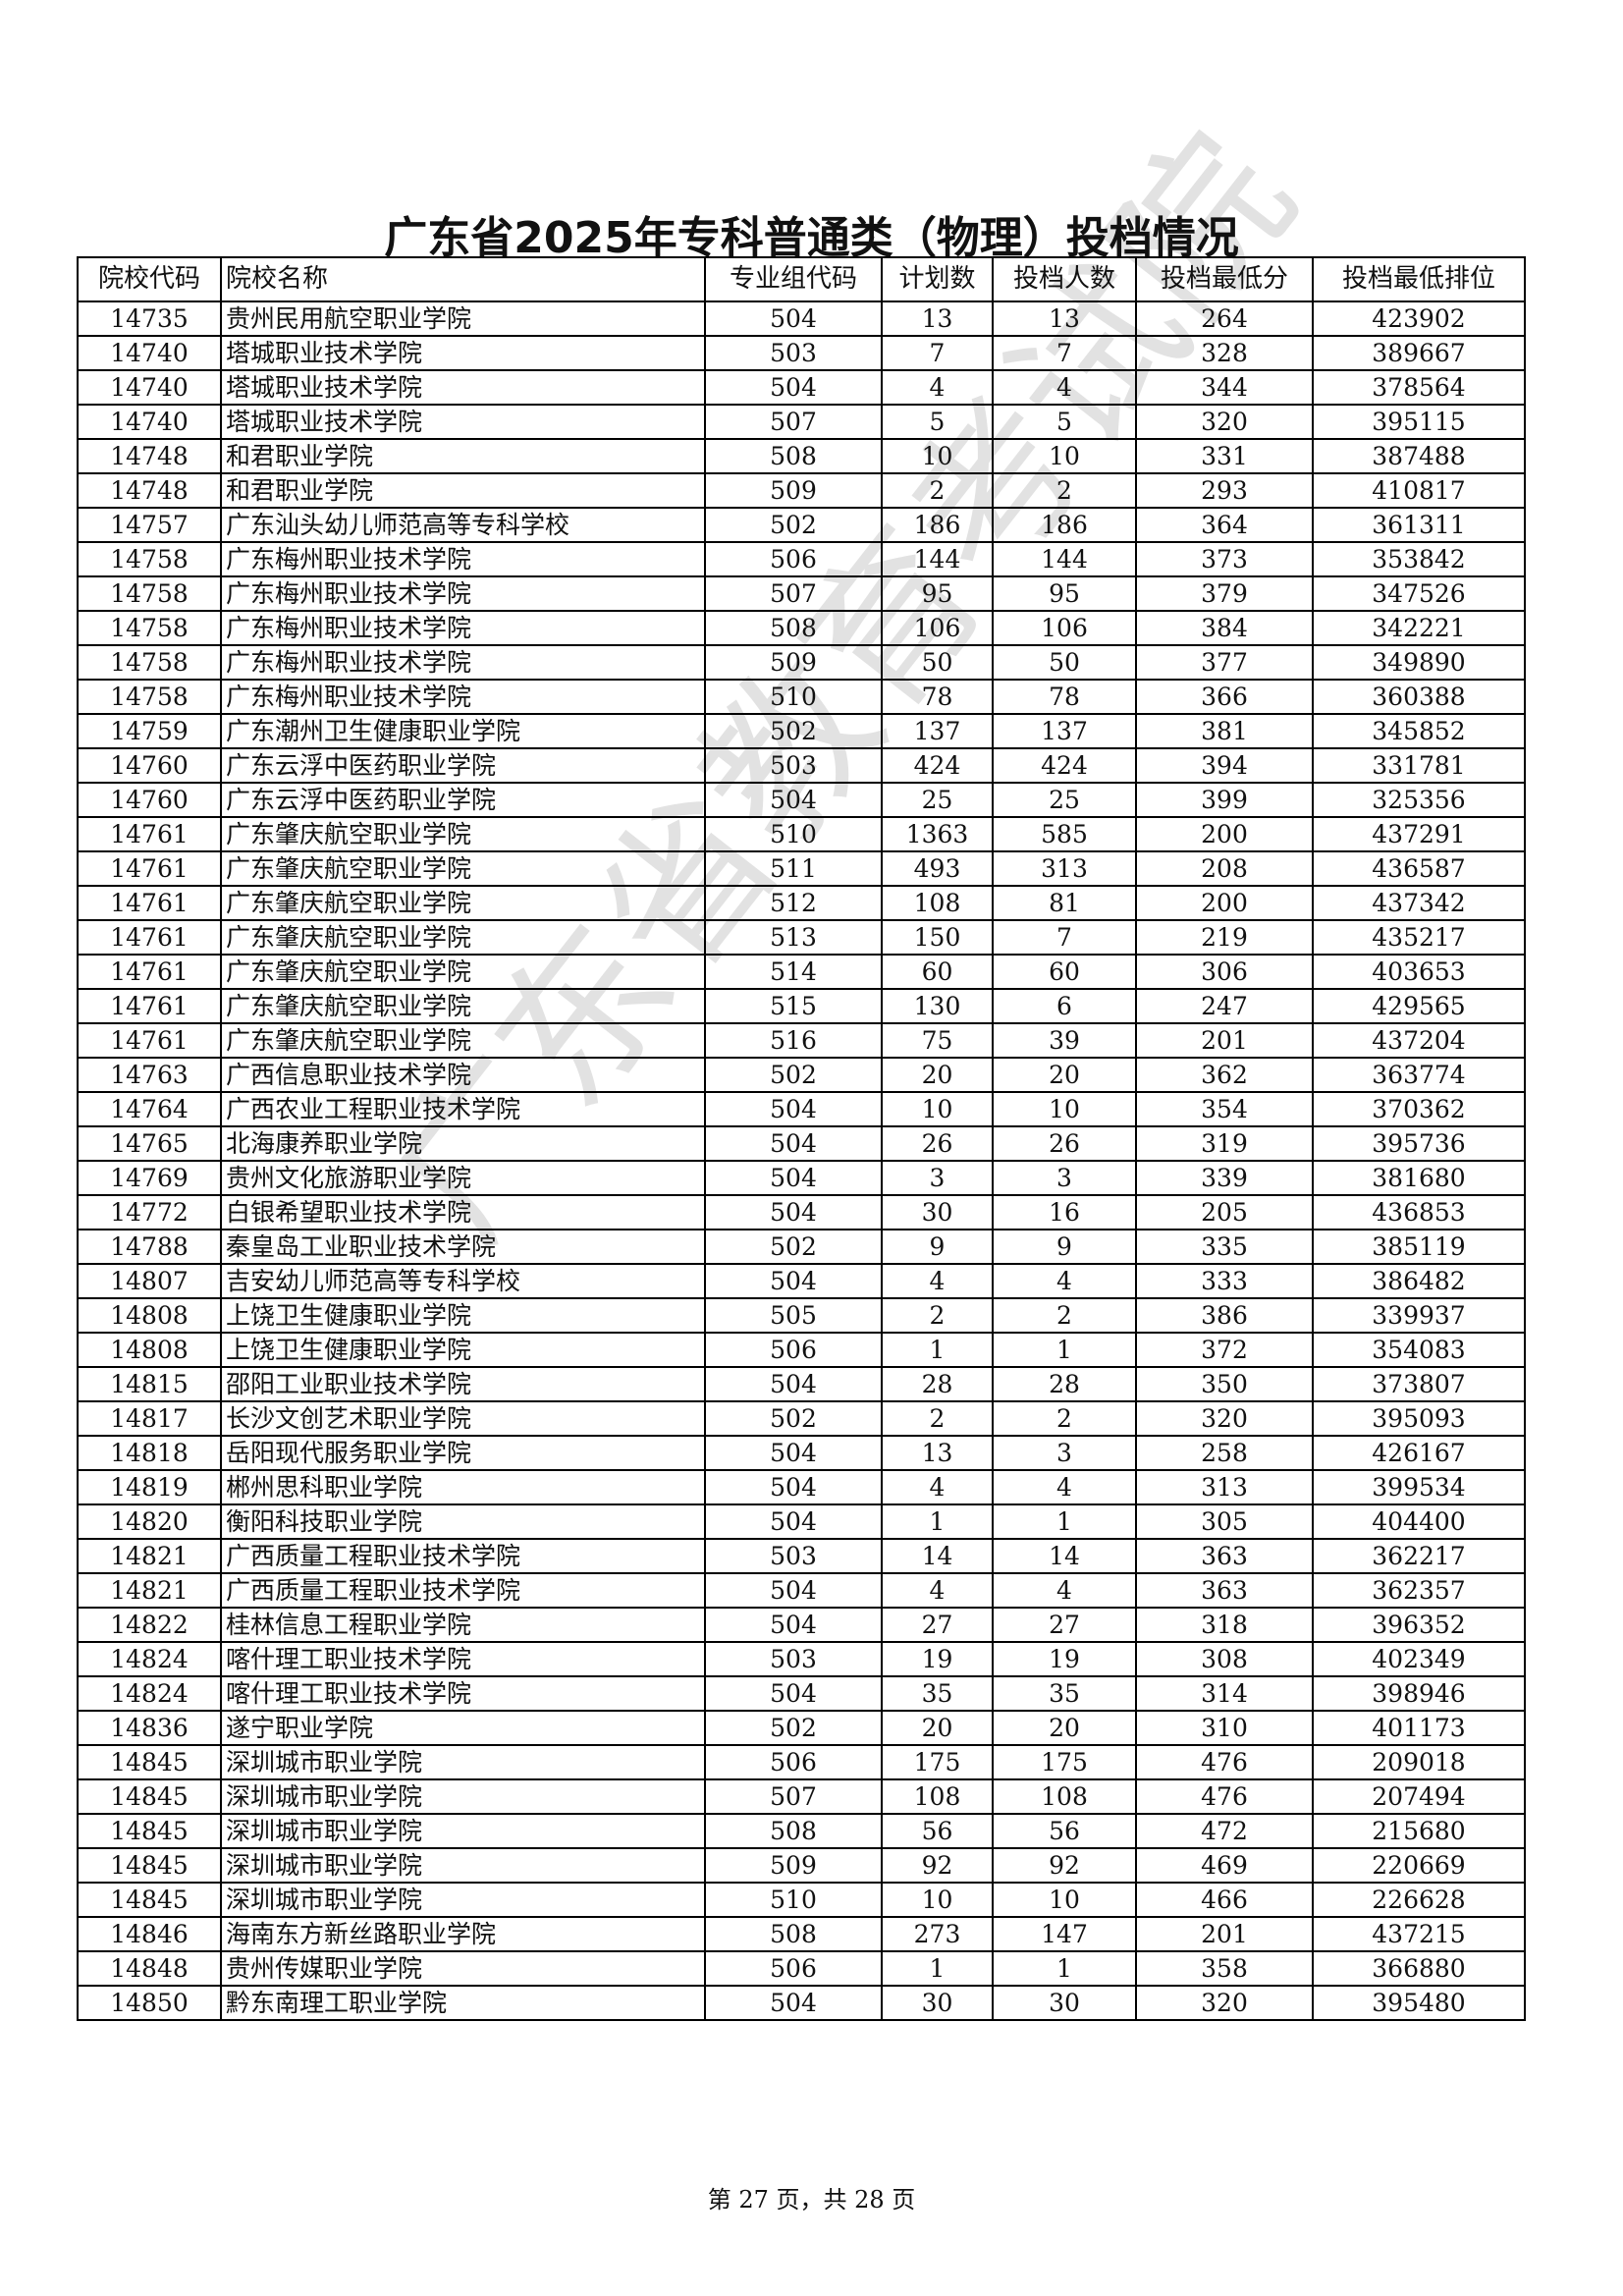 This screenshot has width=1623, height=2296. Describe the element at coordinates (793, 1796) in the screenshot. I see `cell-group-code: 507` at that location.